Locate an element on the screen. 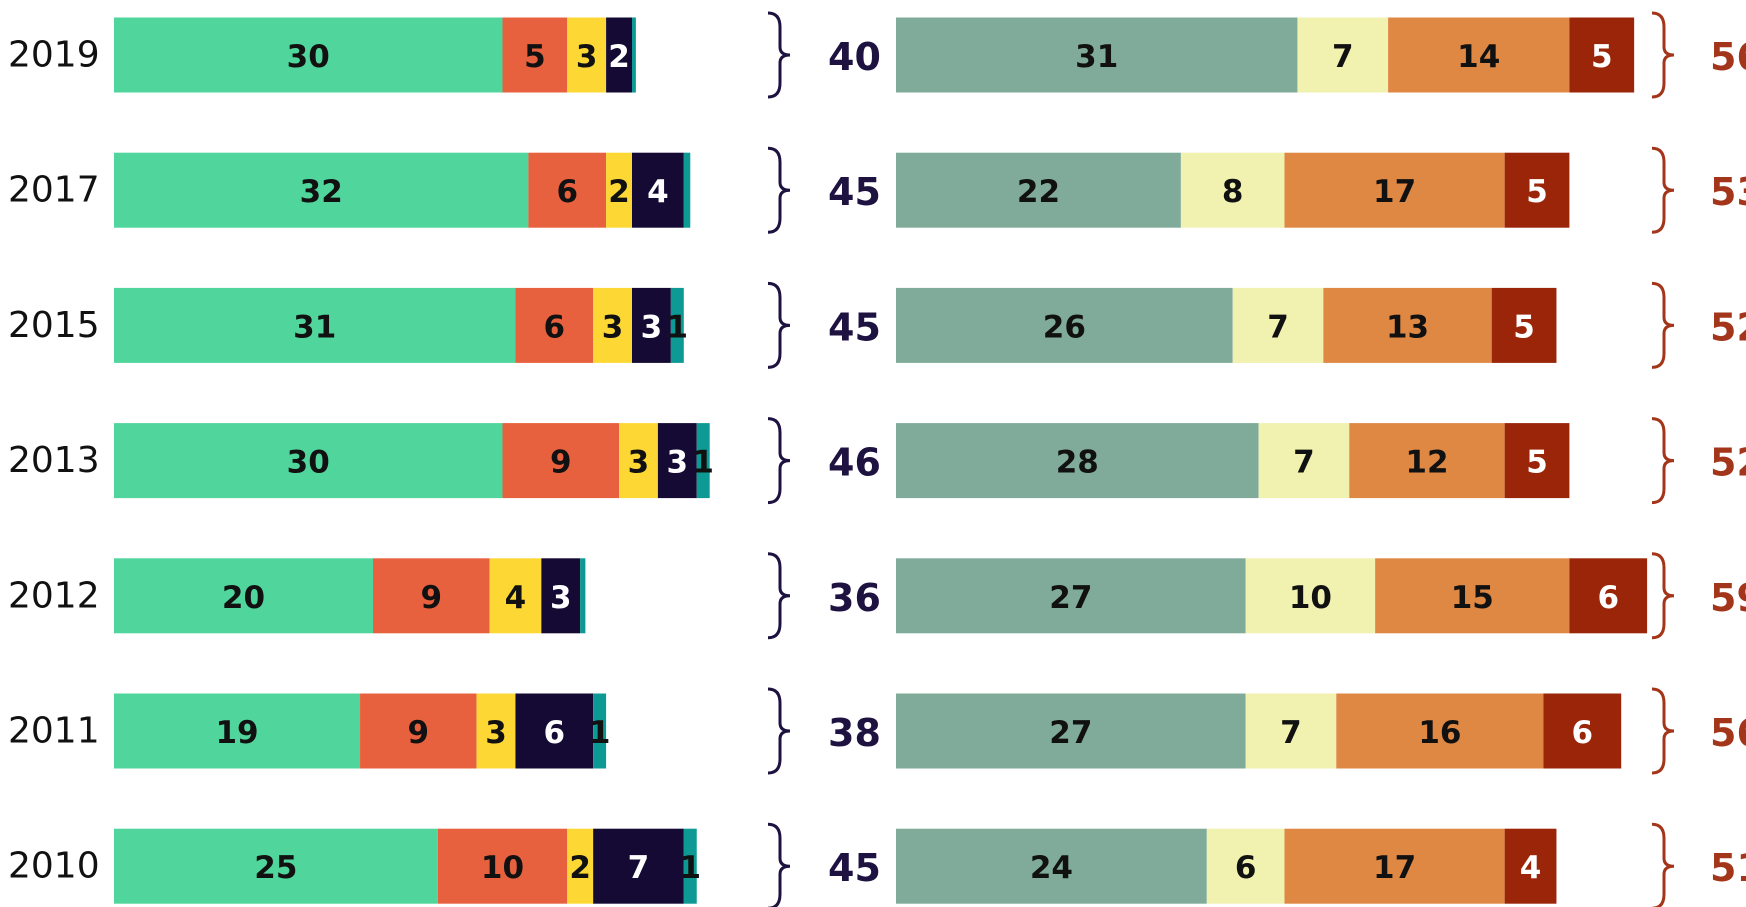 The image size is (1746, 907). data-label: 19 is located at coordinates (236, 733).